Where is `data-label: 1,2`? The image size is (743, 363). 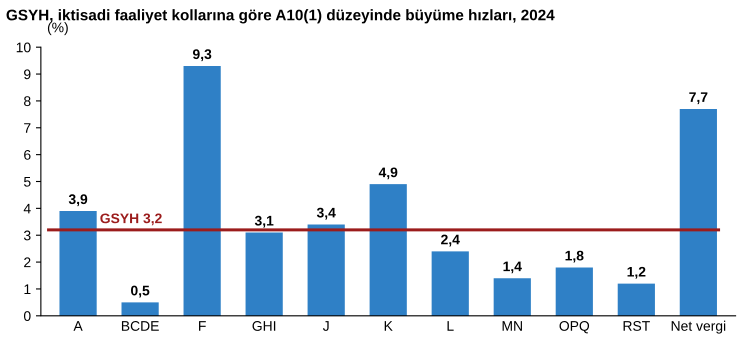 data-label: 1,2 is located at coordinates (637, 272).